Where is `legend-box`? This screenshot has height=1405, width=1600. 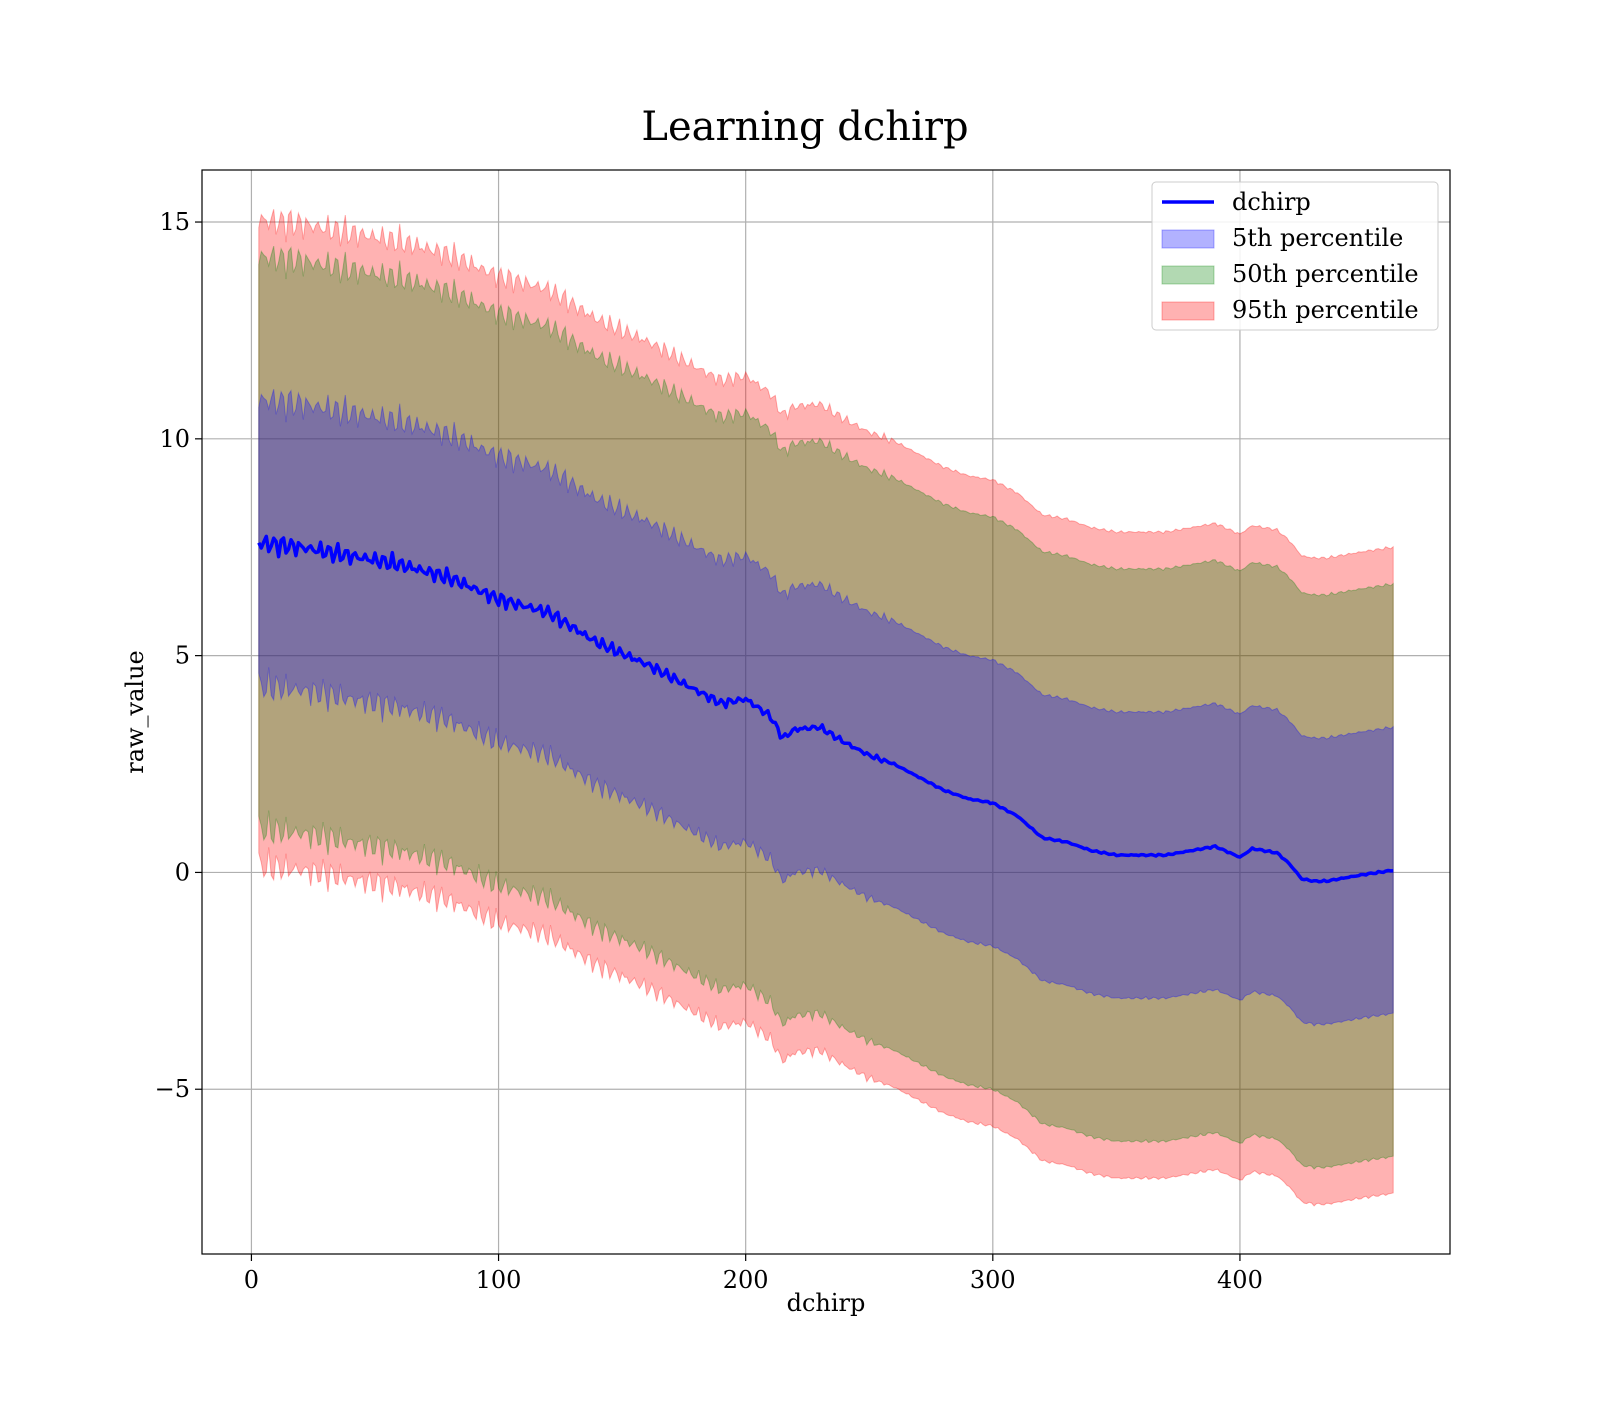
legend-box is located at coordinates (1295, 256).